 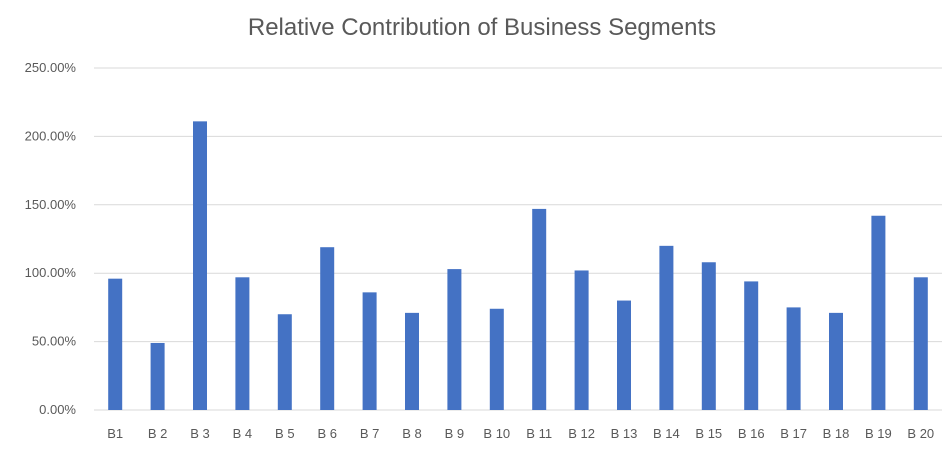 I want to click on bar-b12, so click(x=581, y=340).